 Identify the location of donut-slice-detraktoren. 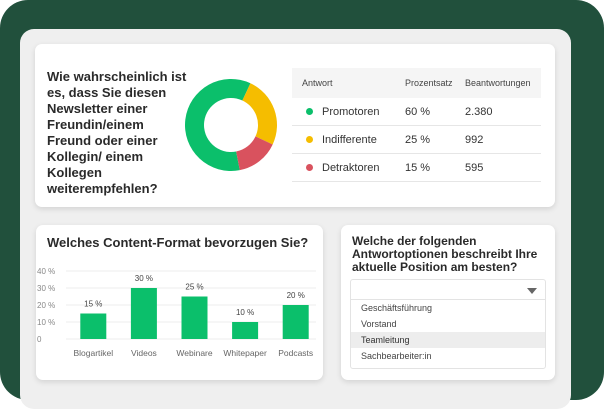
(254, 153).